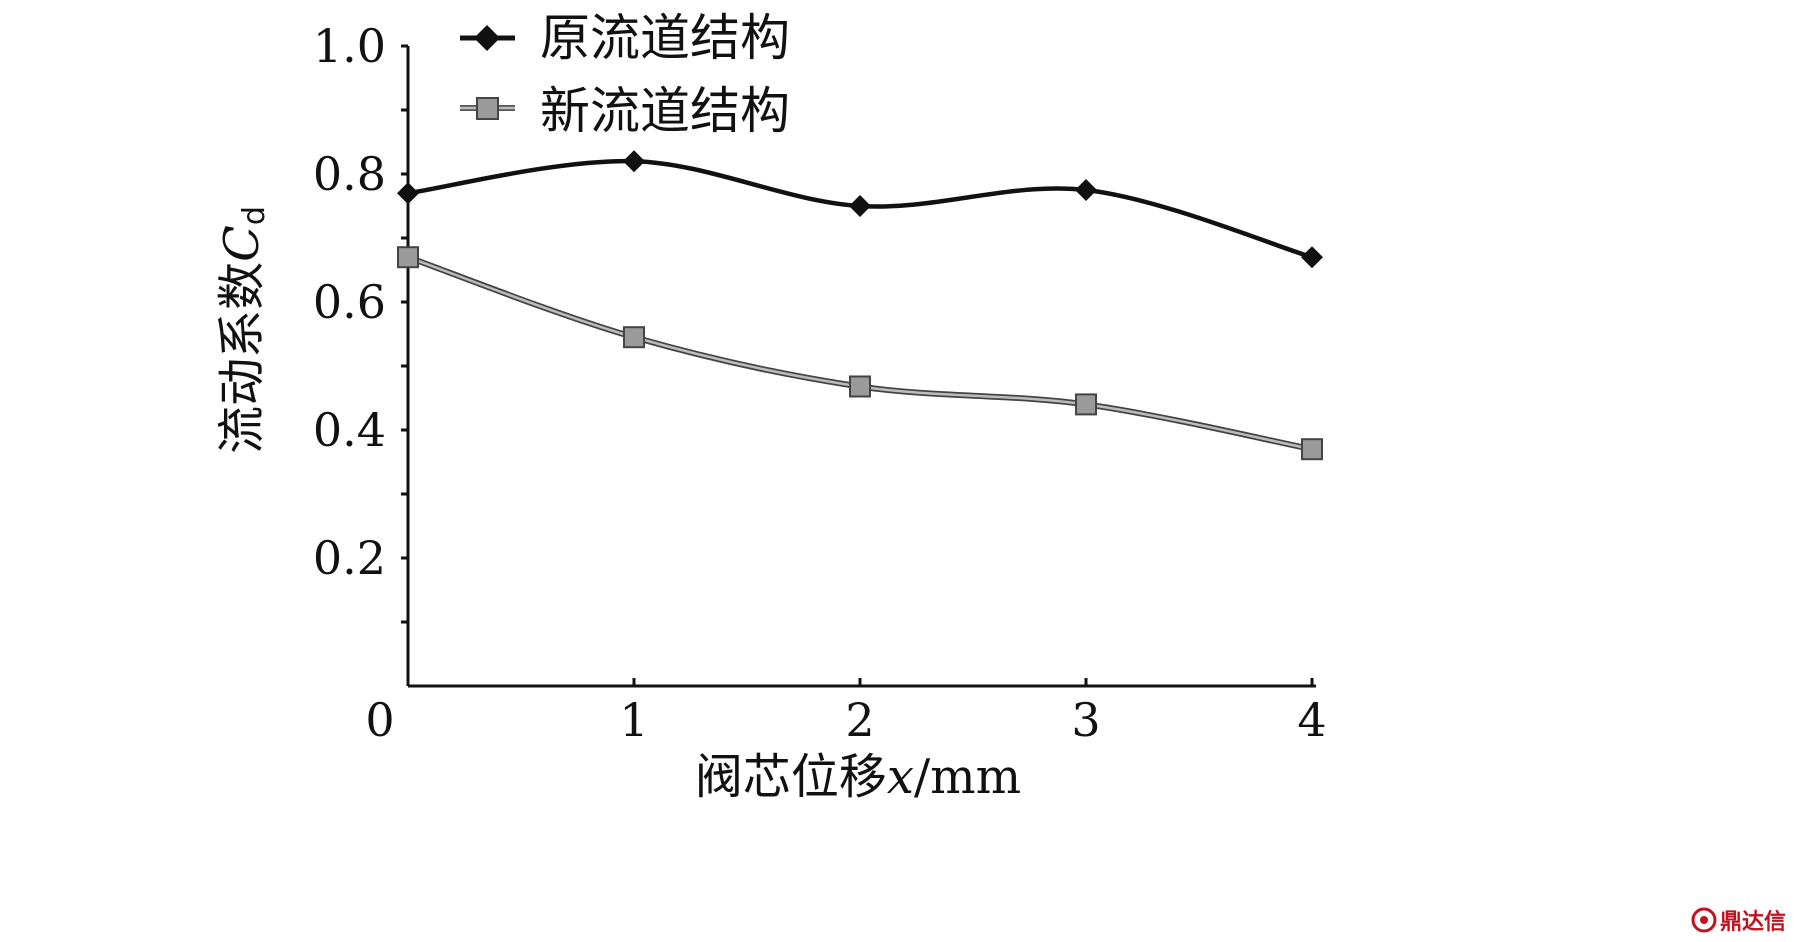  I want to click on watermark-logo-icon-dot, so click(1704, 920).